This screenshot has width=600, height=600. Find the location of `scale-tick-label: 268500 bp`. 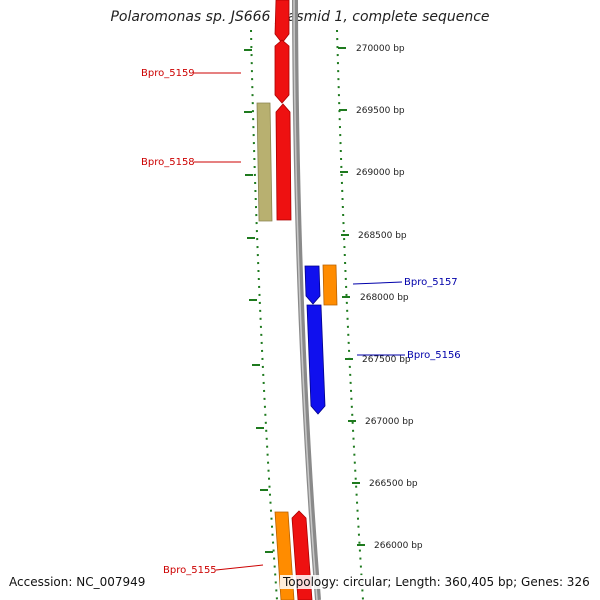

scale-tick-label: 268500 bp is located at coordinates (382, 236).